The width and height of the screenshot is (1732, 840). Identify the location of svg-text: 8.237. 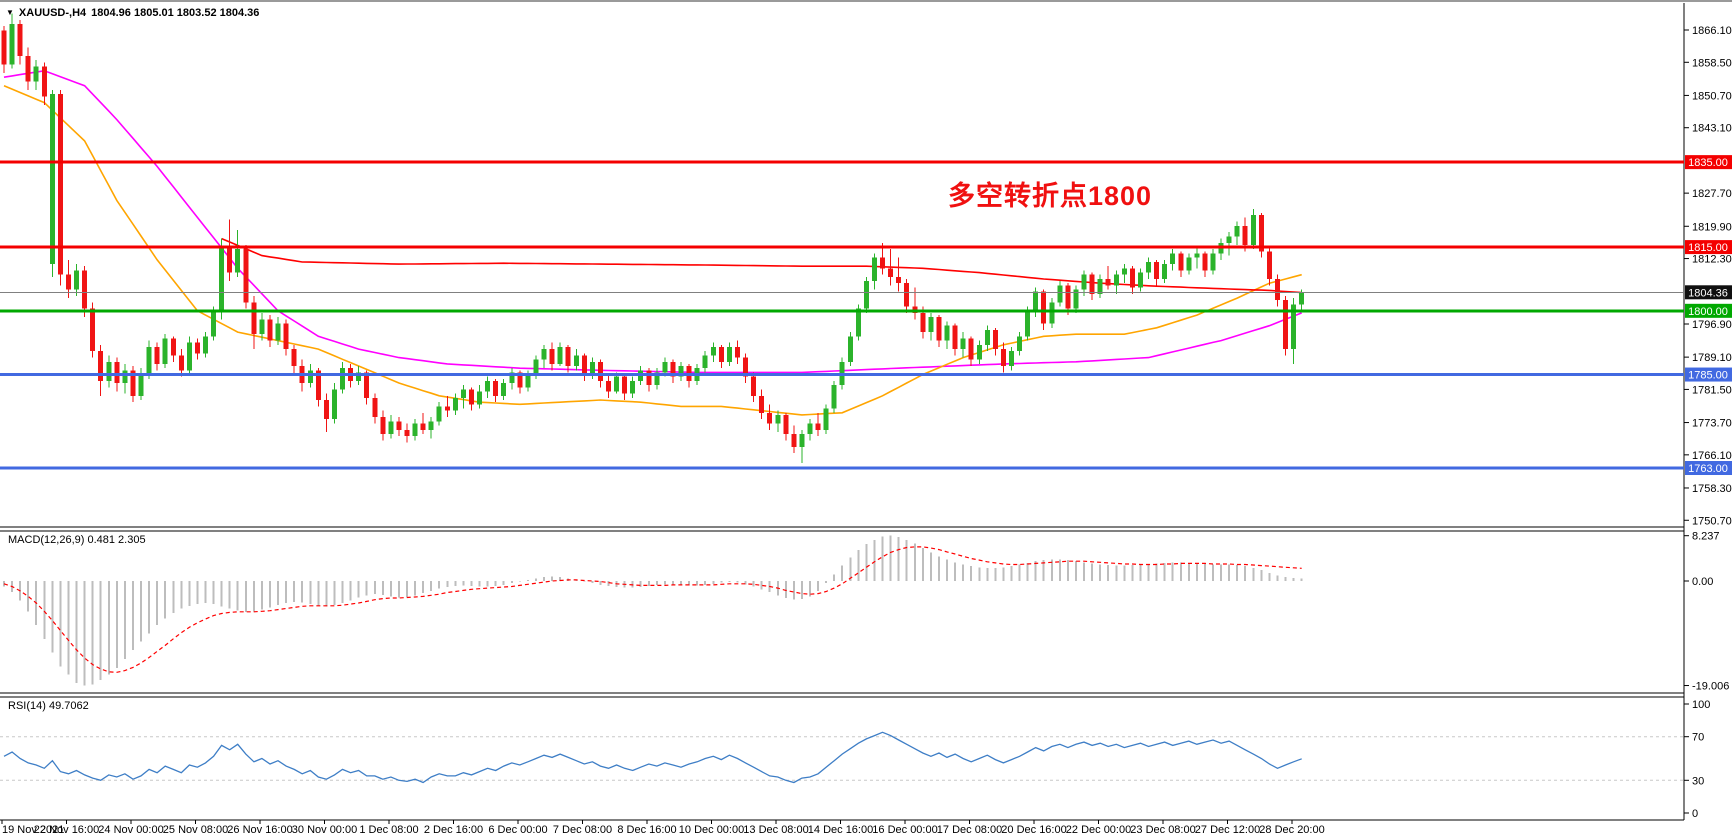
(1706, 537).